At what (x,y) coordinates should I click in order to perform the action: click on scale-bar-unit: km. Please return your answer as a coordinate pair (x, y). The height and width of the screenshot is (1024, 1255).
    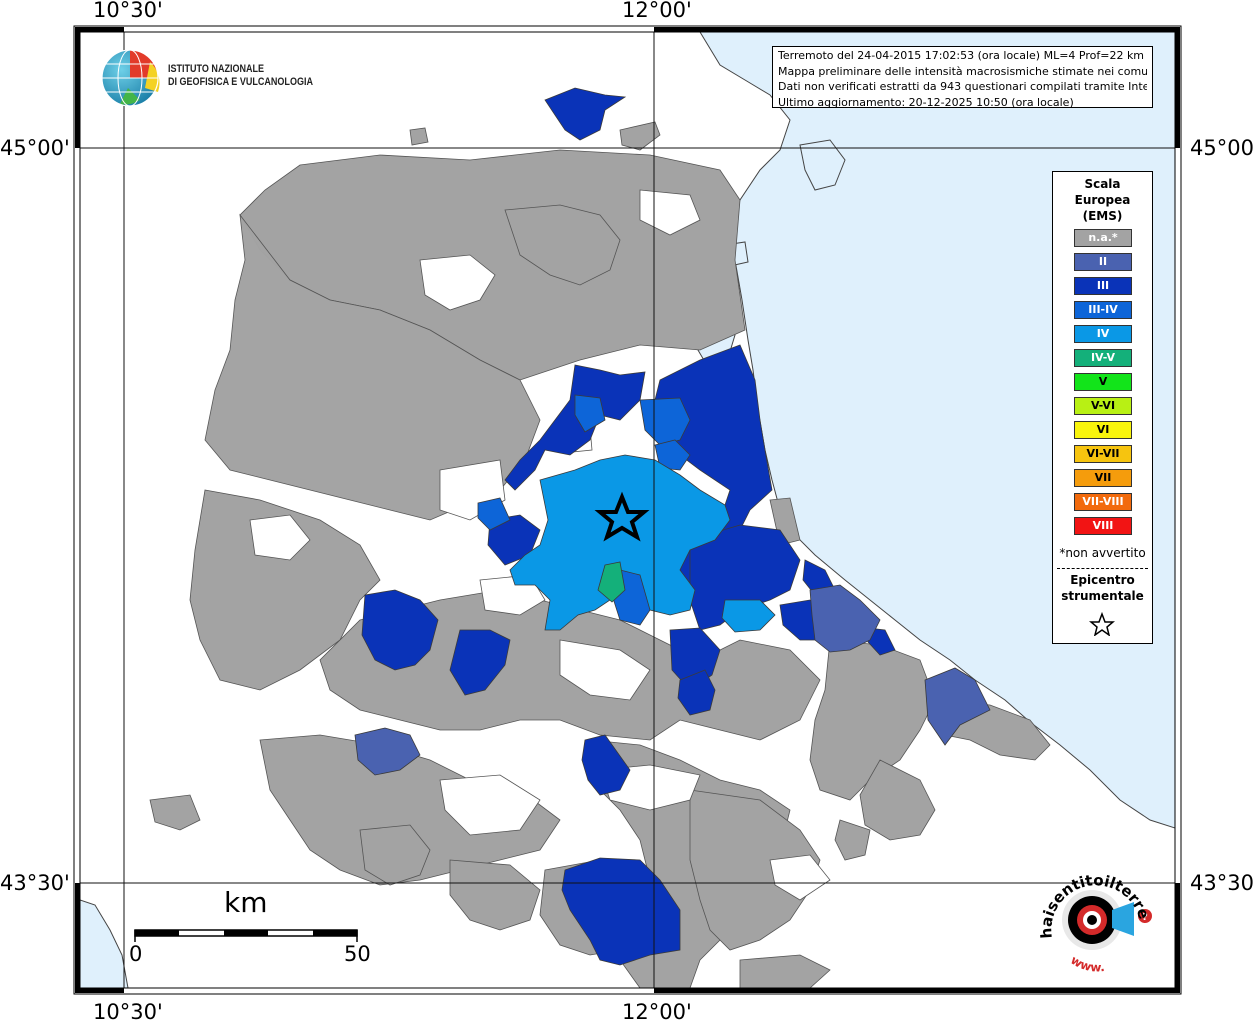
    Looking at the image, I should click on (246, 902).